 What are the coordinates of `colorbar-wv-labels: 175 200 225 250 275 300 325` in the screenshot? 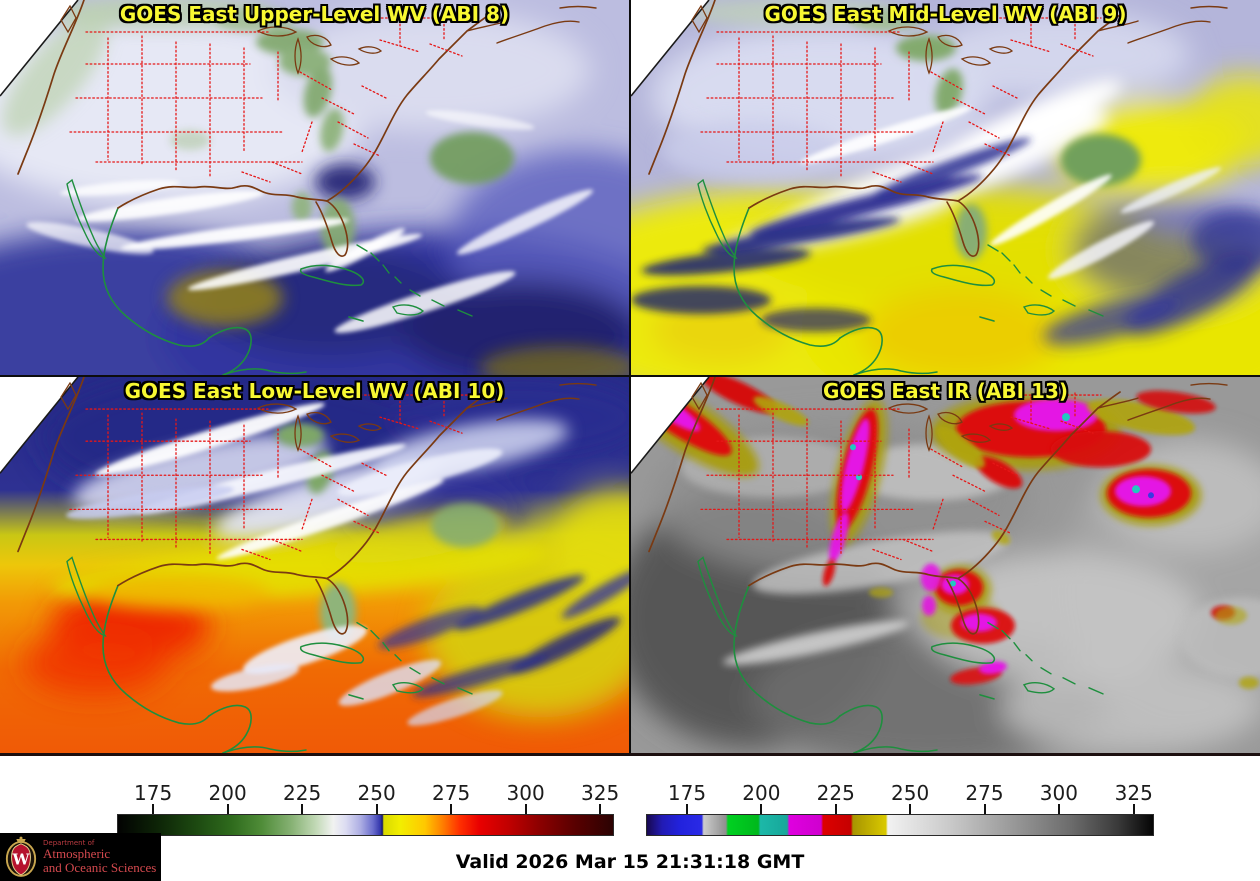 It's located at (368, 793).